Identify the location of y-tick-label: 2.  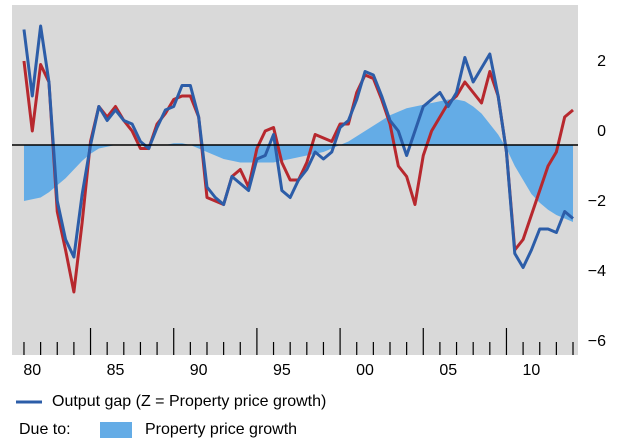
(601, 61).